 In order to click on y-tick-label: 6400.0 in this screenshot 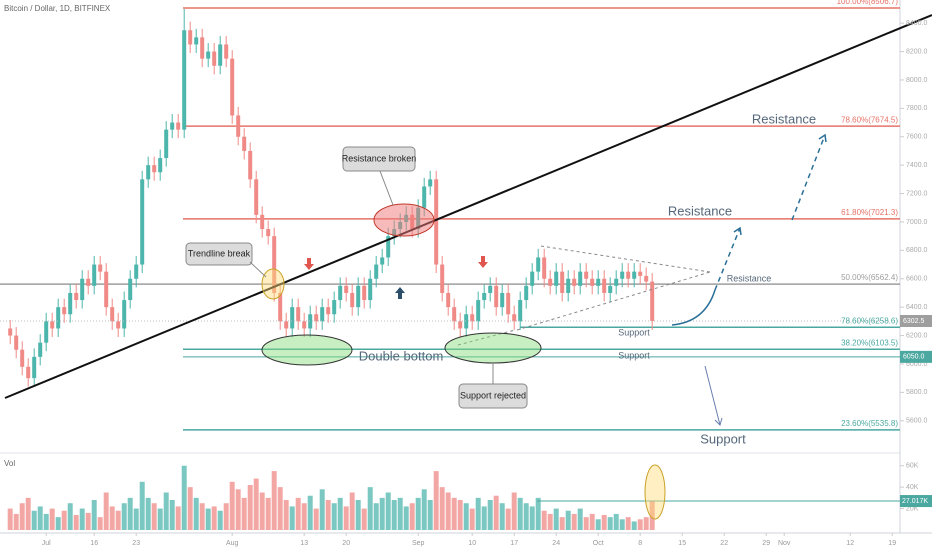, I will do `click(917, 307)`.